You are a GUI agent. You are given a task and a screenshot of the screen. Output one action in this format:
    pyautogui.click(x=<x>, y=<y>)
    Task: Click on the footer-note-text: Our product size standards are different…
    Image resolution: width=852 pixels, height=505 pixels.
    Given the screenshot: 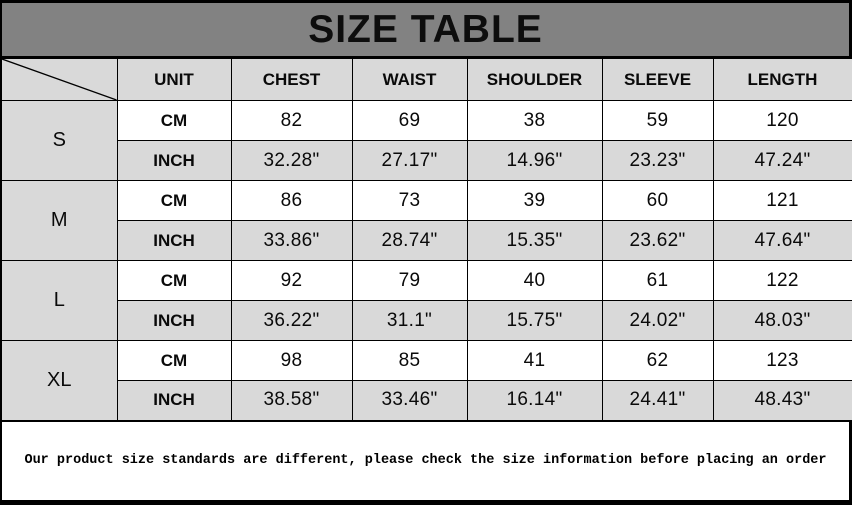 What is the action you would take?
    pyautogui.click(x=425, y=461)
    